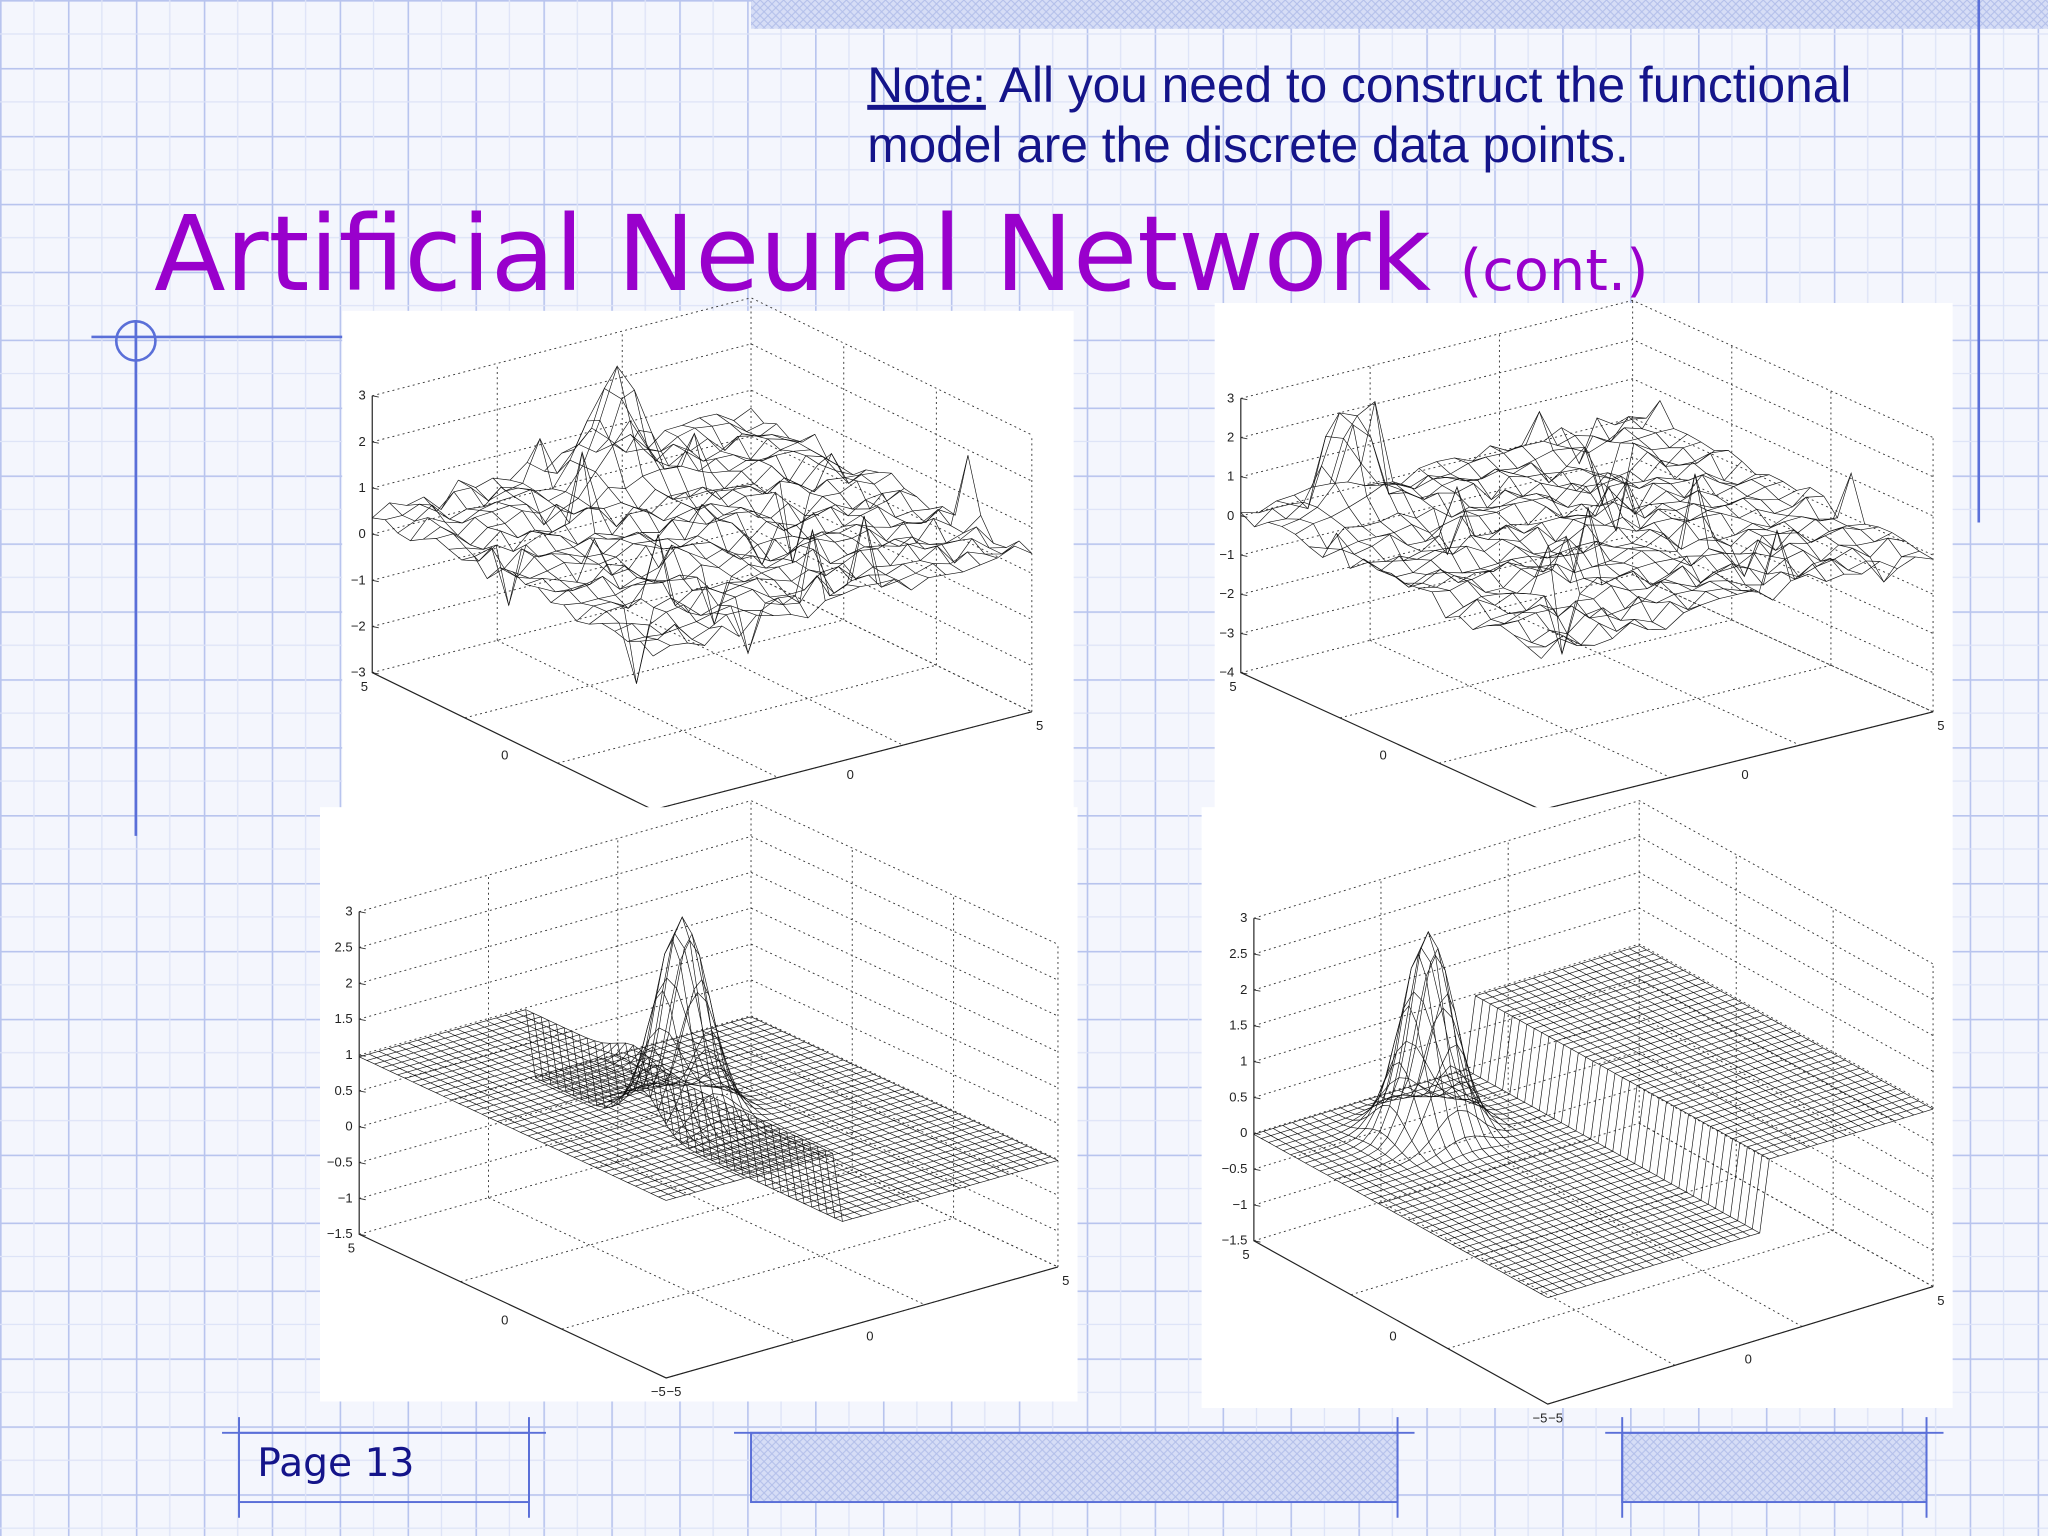  Describe the element at coordinates (1425, 85) in the screenshot. I see `note-text: All you need to construct the functional` at that location.